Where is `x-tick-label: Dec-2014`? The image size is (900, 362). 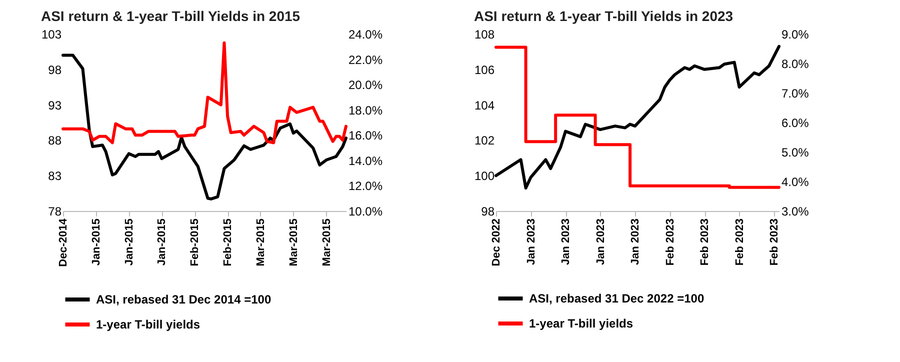 x-tick-label: Dec-2014 is located at coordinates (64, 242).